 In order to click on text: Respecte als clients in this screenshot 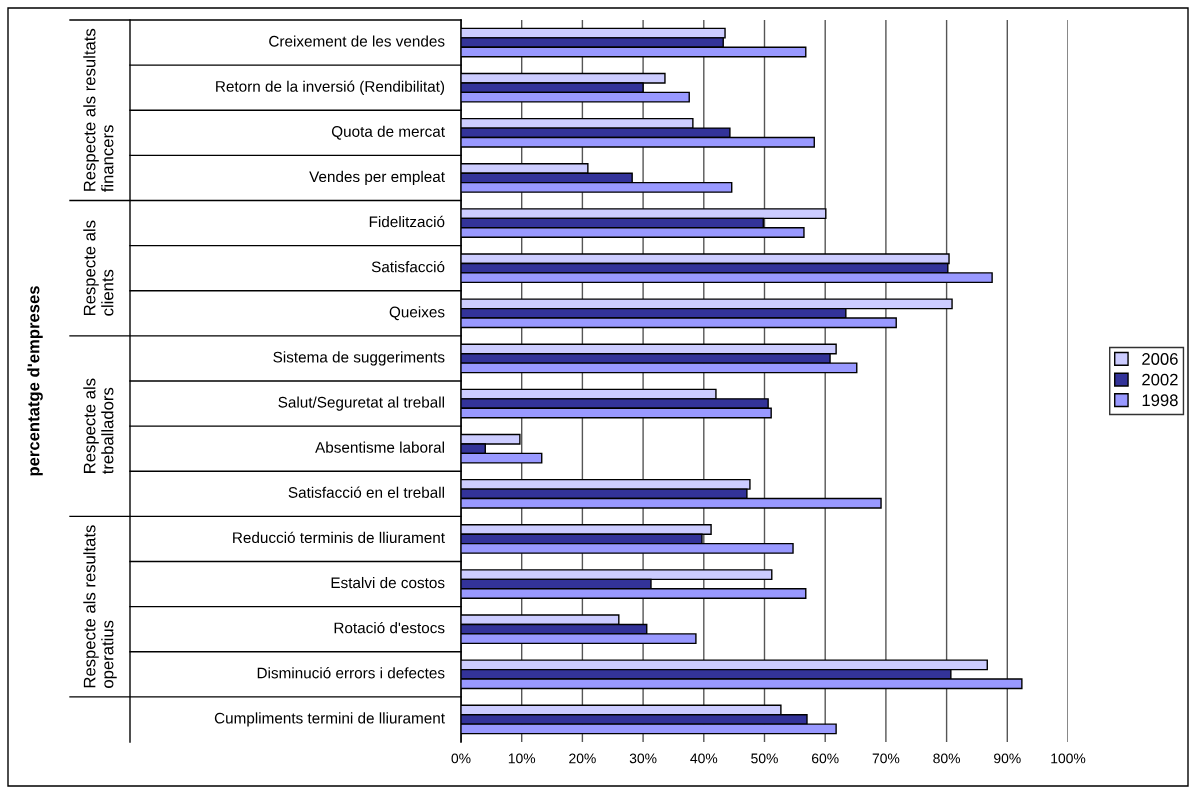, I will do `click(98, 268)`.